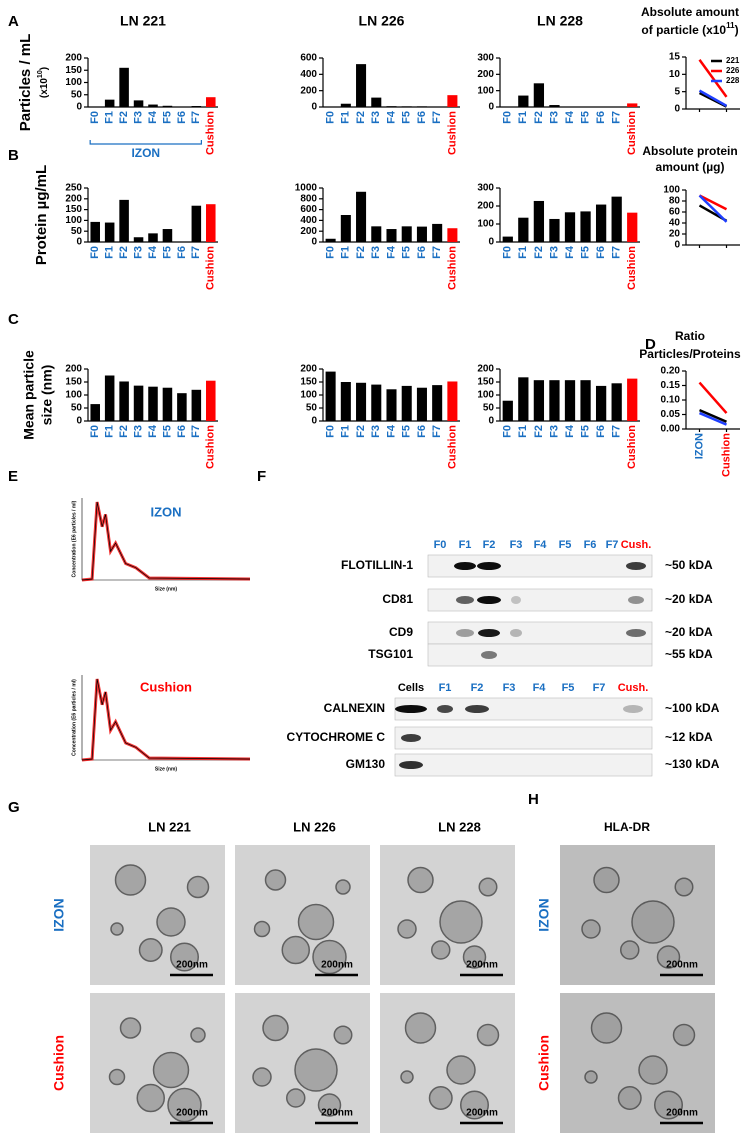 The height and width of the screenshot is (1138, 751). What do you see at coordinates (485, 382) in the screenshot?
I see `y-tick-label: 150` at bounding box center [485, 382].